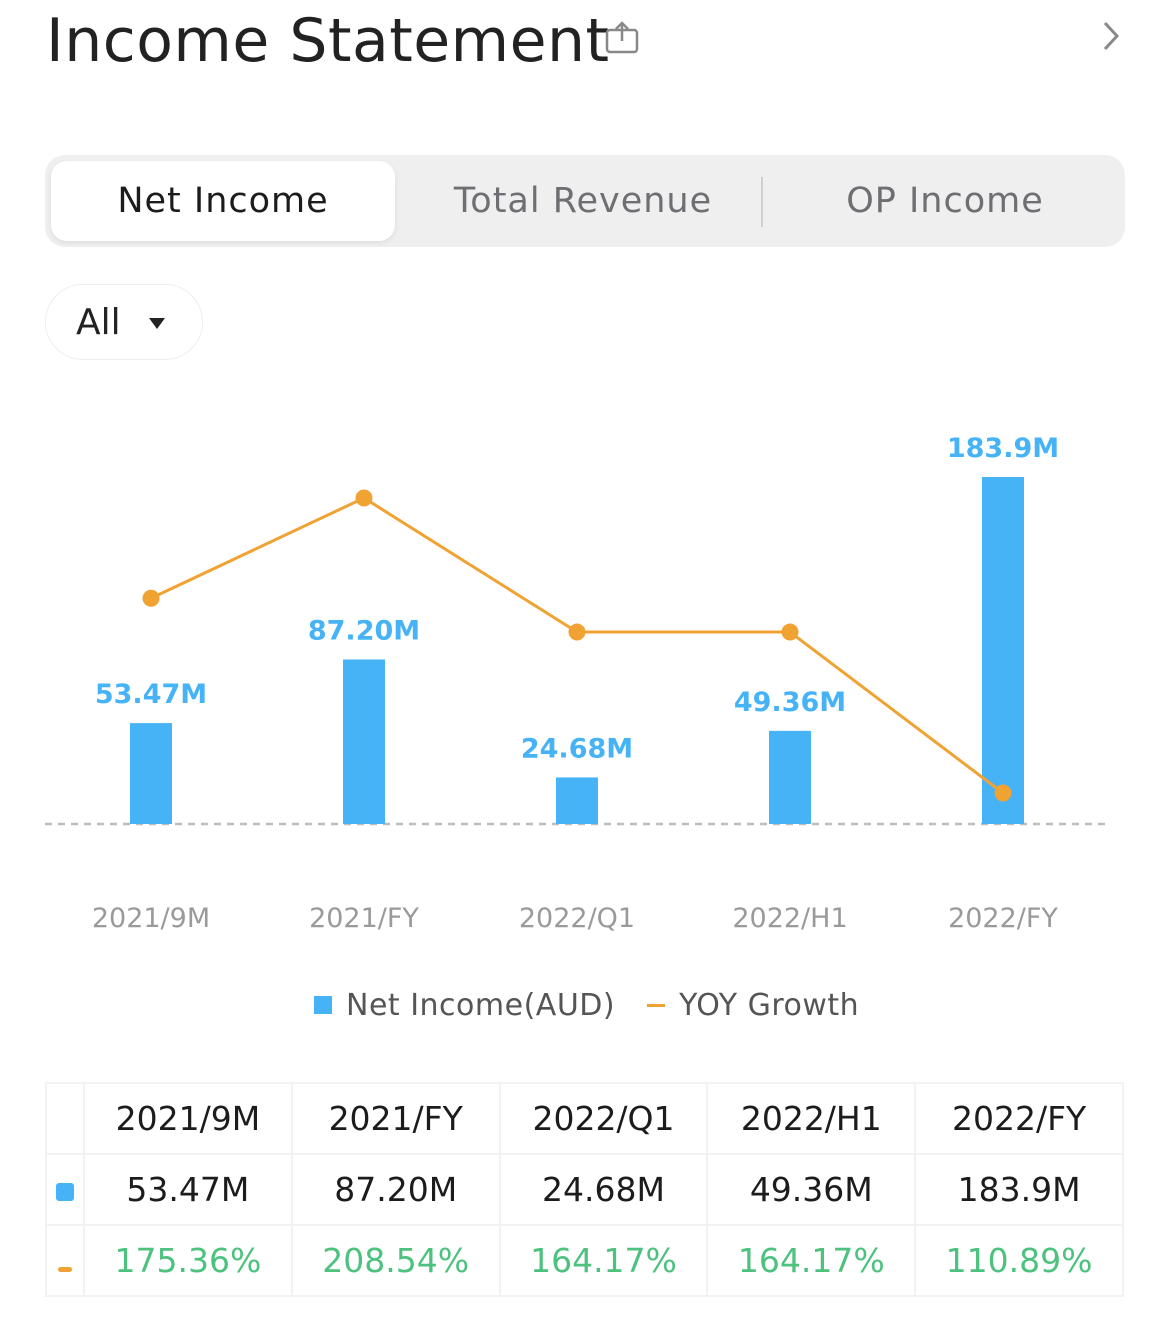  I want to click on yoy-point-2022/FY, so click(1003, 793).